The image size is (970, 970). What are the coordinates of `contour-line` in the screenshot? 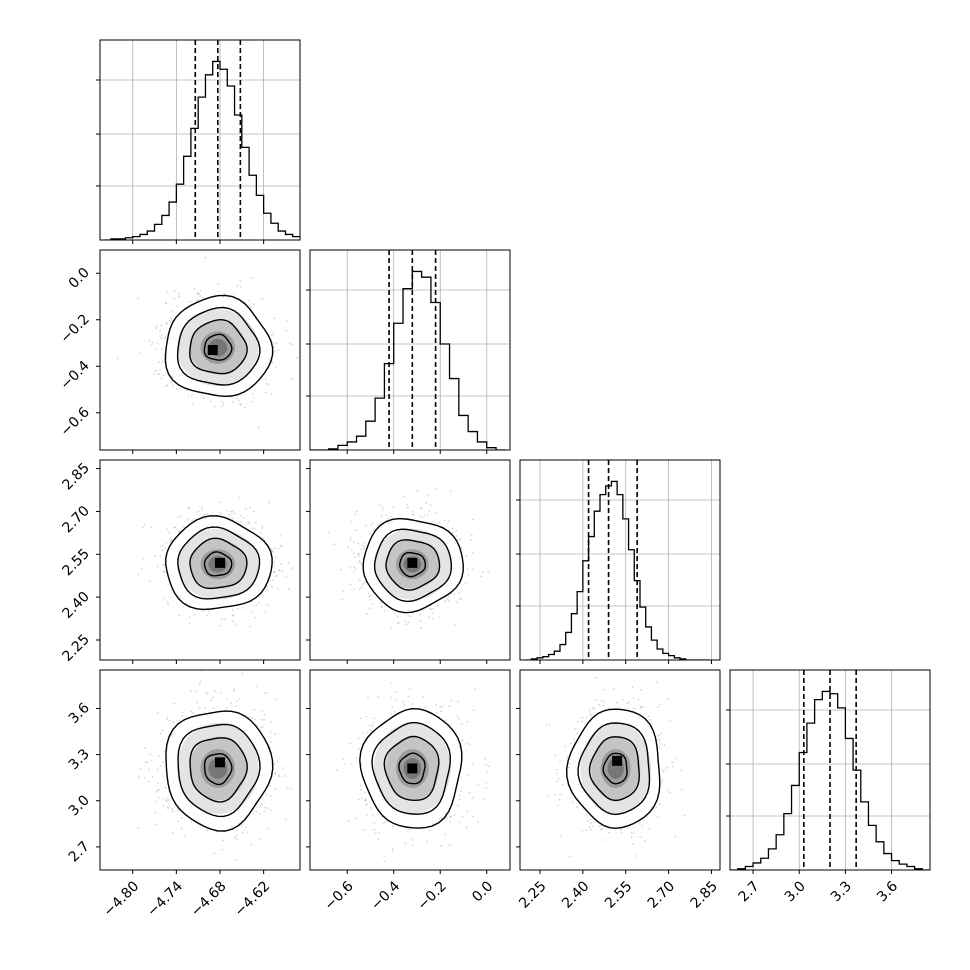 It's located at (412, 565).